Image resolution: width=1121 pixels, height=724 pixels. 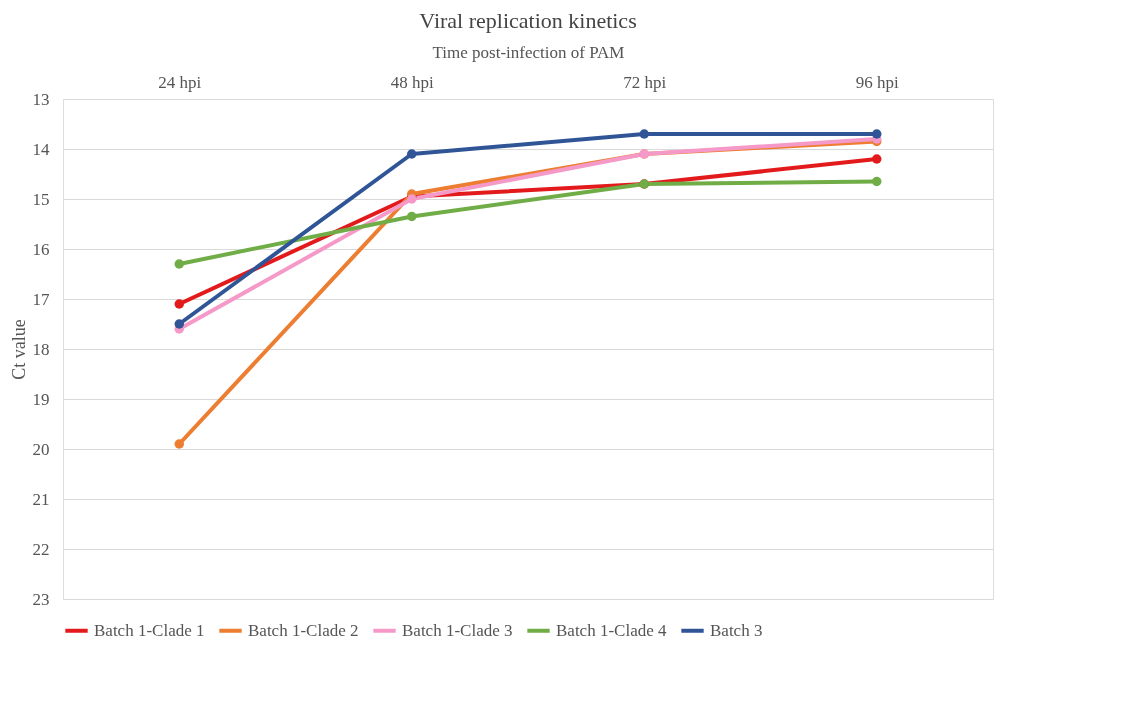 I want to click on y-axis-title: Ct value, so click(x=18, y=349).